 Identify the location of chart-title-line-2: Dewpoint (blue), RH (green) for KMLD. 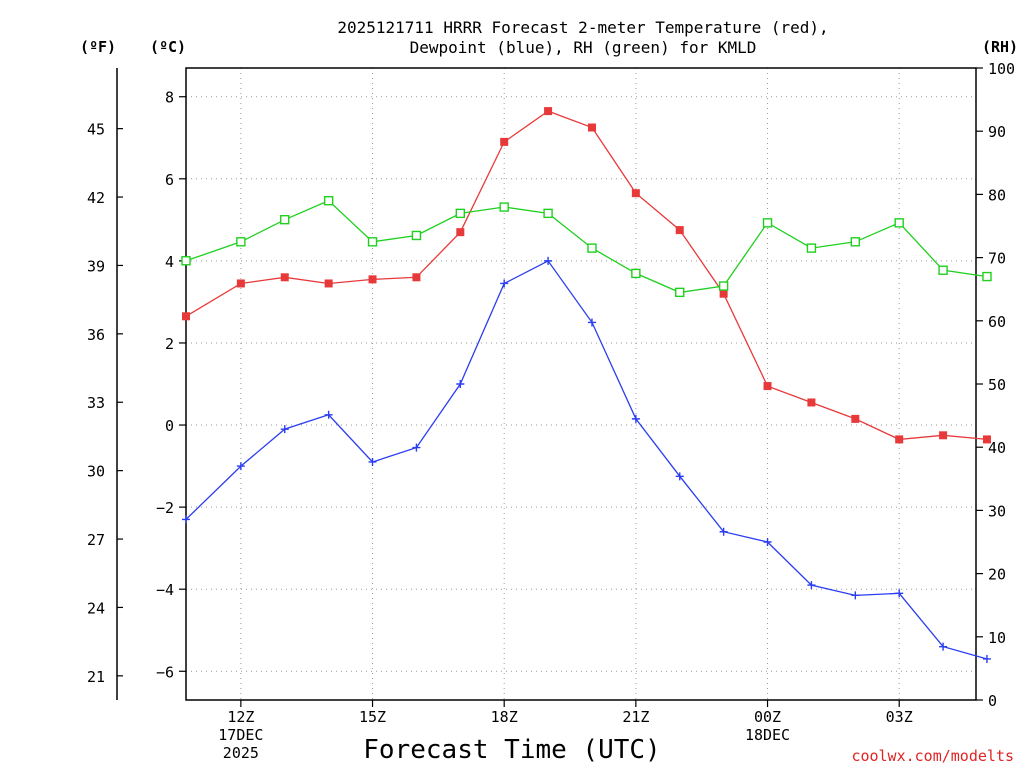
(583, 47).